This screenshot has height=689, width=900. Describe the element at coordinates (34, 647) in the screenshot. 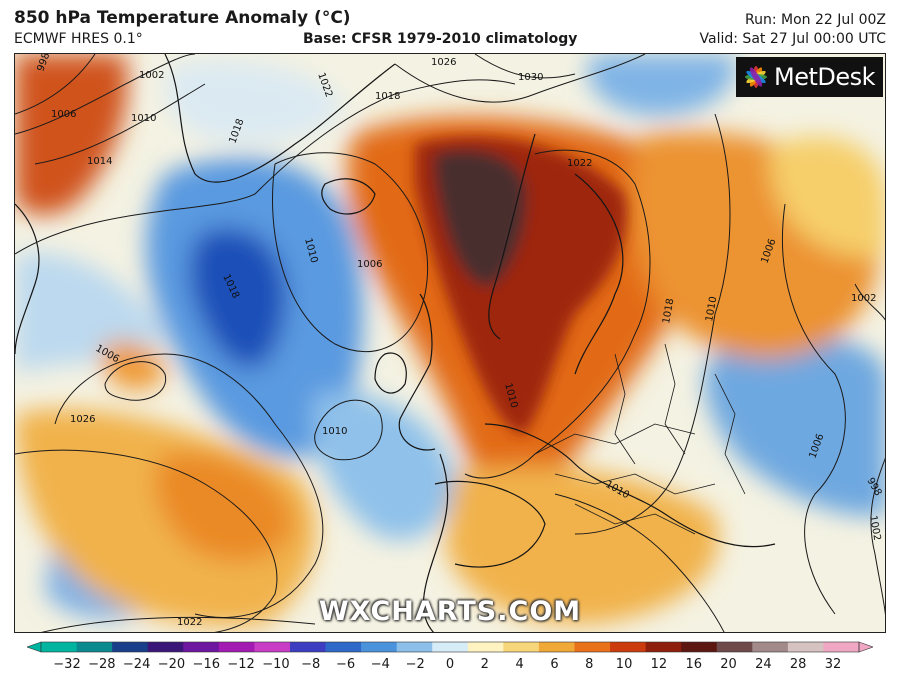

I see `color-scale-left-arrow` at that location.